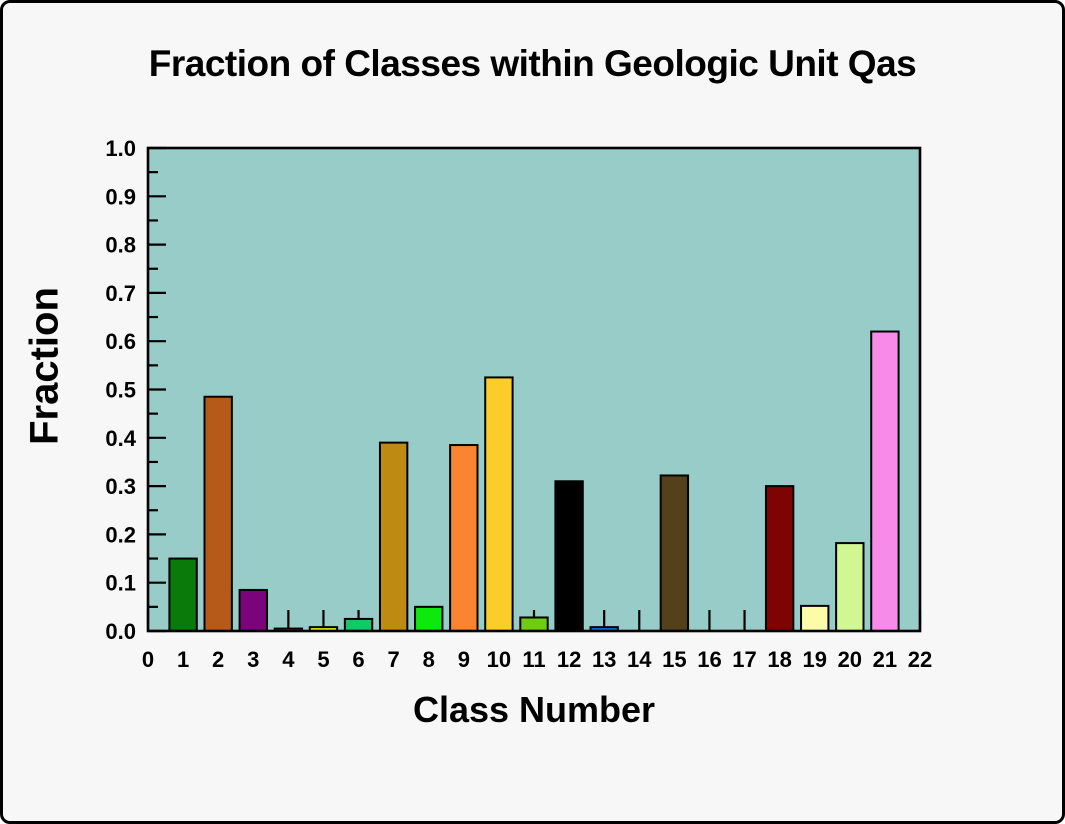  I want to click on x-tick-label: 22, so click(920, 659).